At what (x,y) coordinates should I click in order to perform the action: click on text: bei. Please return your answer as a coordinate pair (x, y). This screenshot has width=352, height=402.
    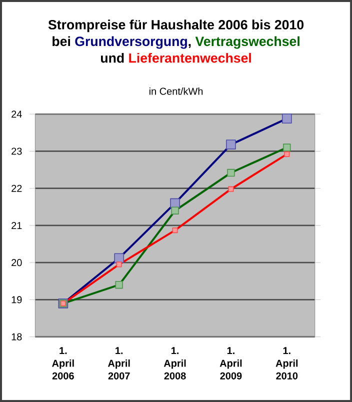
    Looking at the image, I should click on (61, 41).